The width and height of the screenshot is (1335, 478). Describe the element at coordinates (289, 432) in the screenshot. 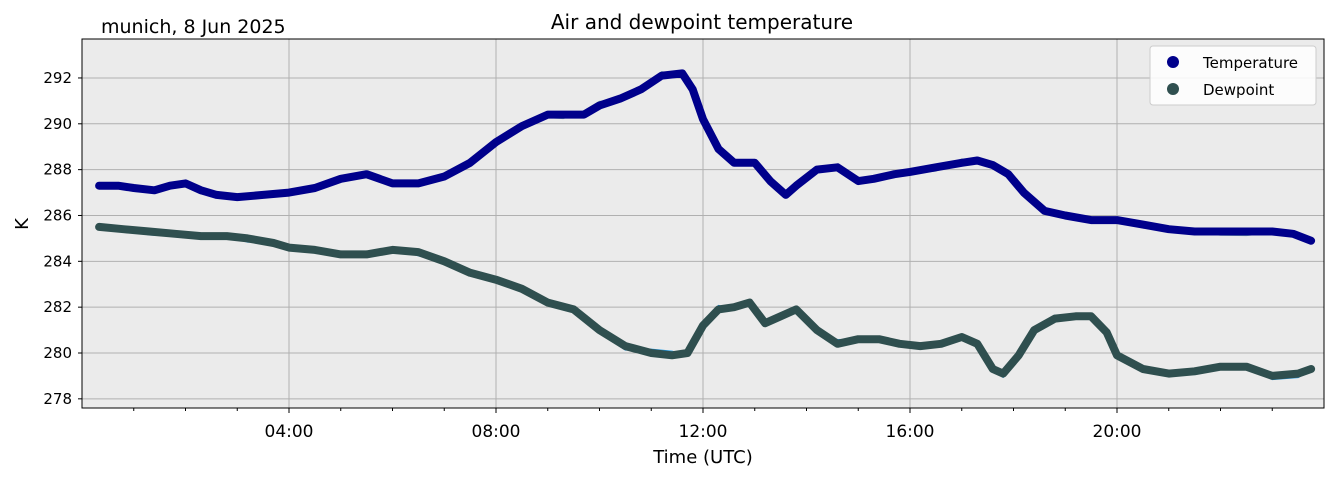

I see `x-tick-label: 04:00` at that location.